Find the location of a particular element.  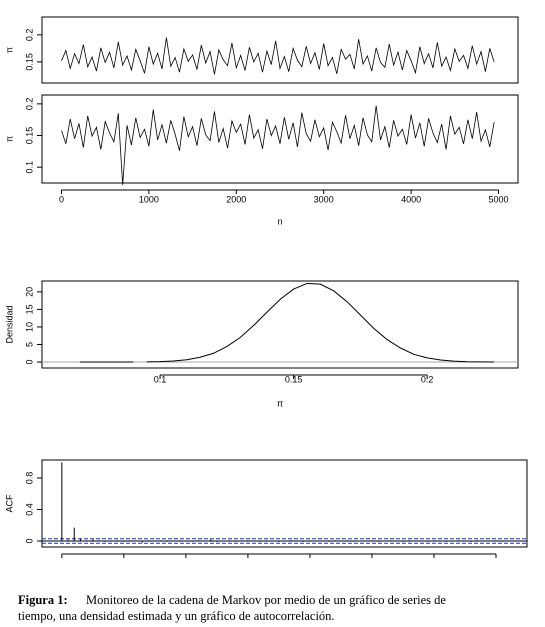

x-tick-label: 0.2 is located at coordinates (427, 379).